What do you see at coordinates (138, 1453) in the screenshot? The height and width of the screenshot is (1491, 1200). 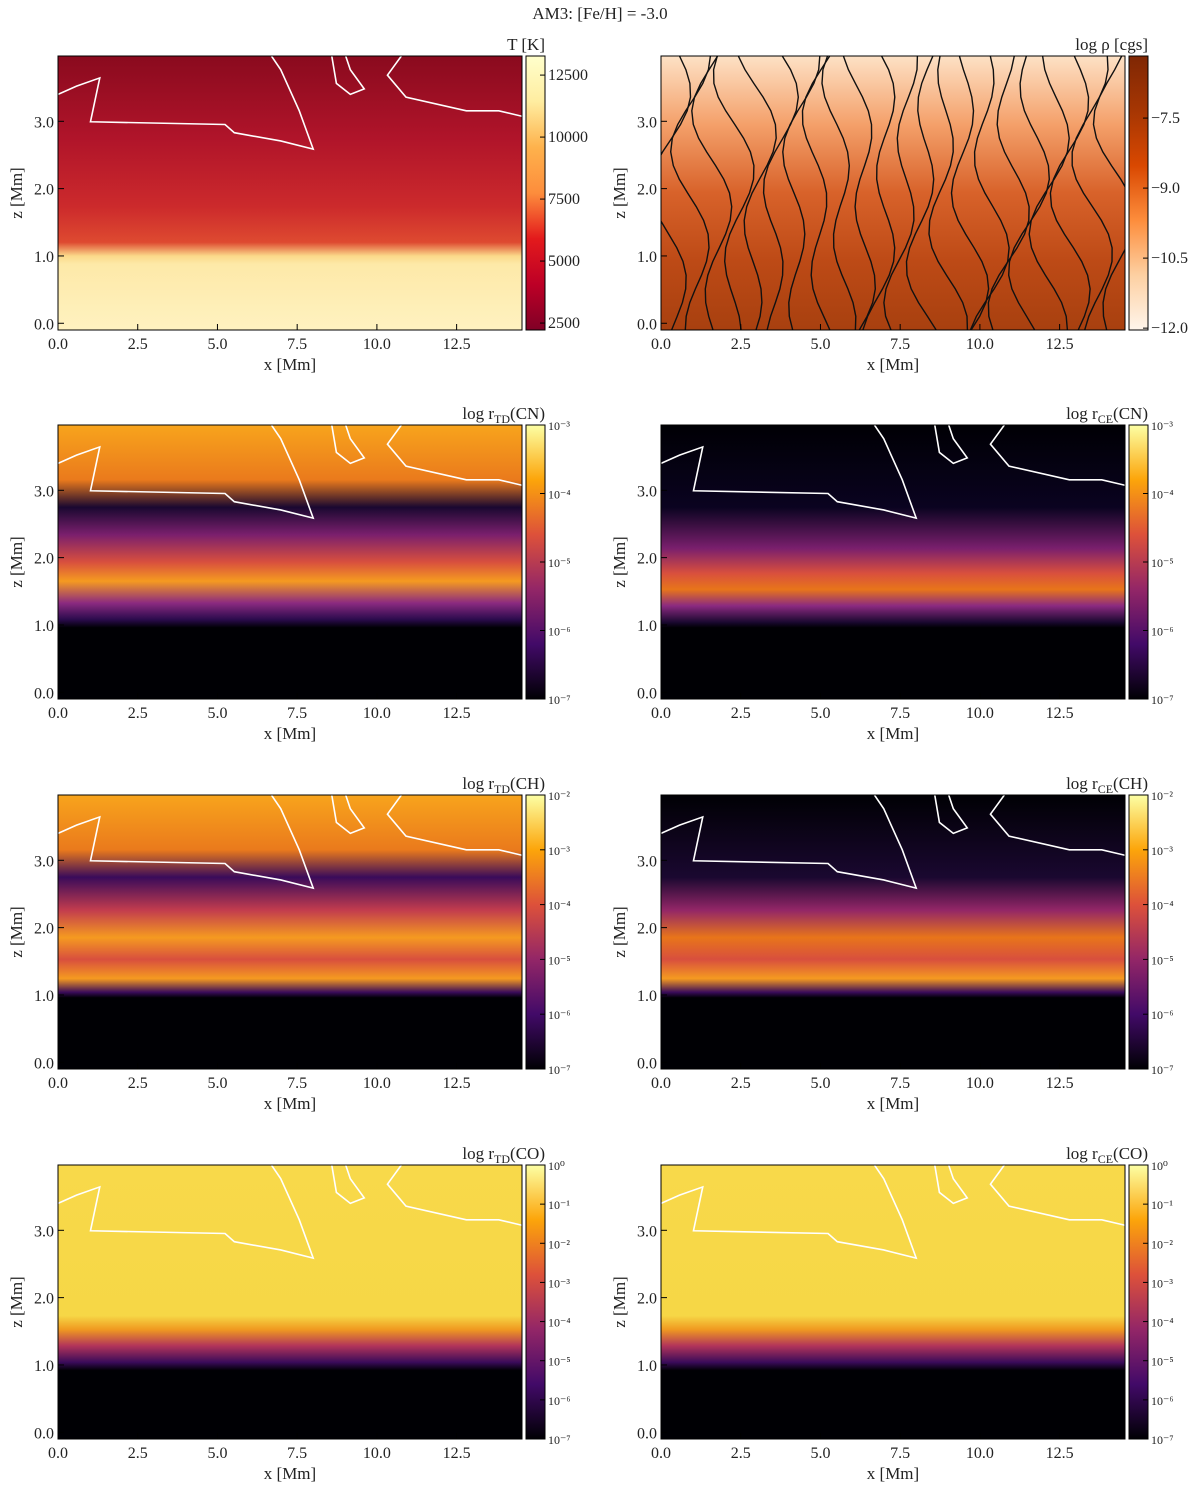 I see `x-tick-label: 2.5` at bounding box center [138, 1453].